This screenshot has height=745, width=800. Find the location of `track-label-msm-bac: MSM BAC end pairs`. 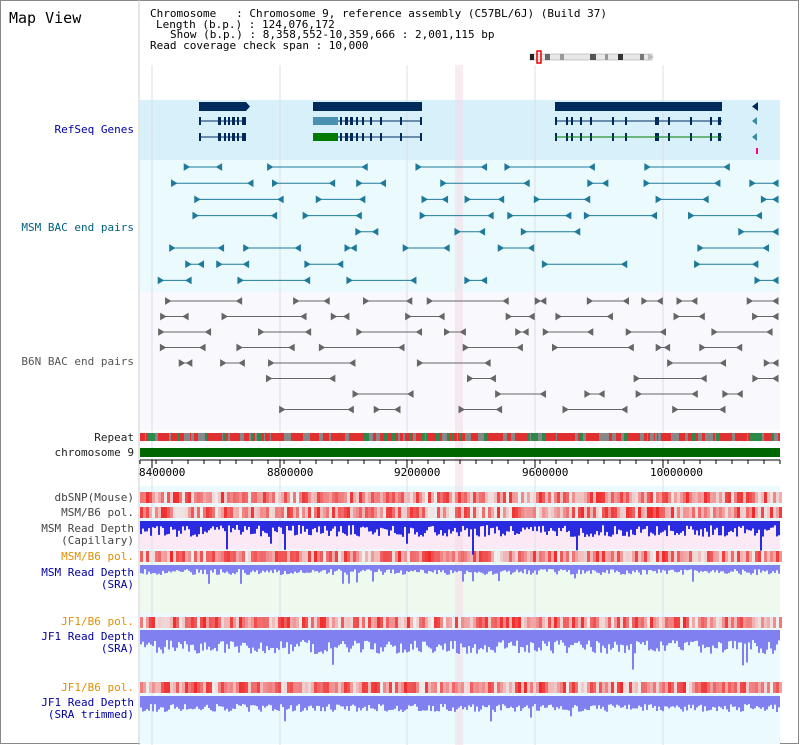

track-label-msm-bac: MSM BAC end pairs is located at coordinates (77, 227).